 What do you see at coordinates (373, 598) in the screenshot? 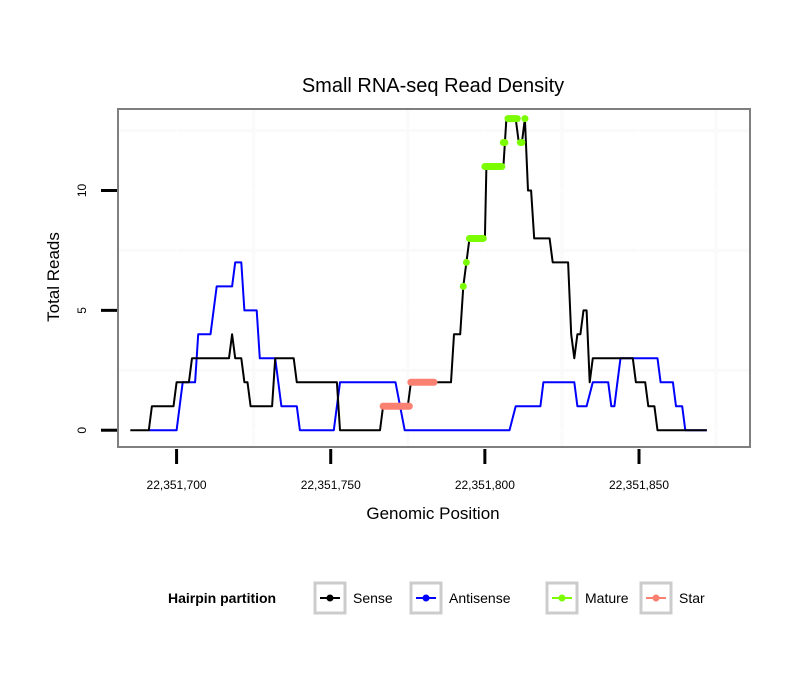
I see `legend-label: Sense` at bounding box center [373, 598].